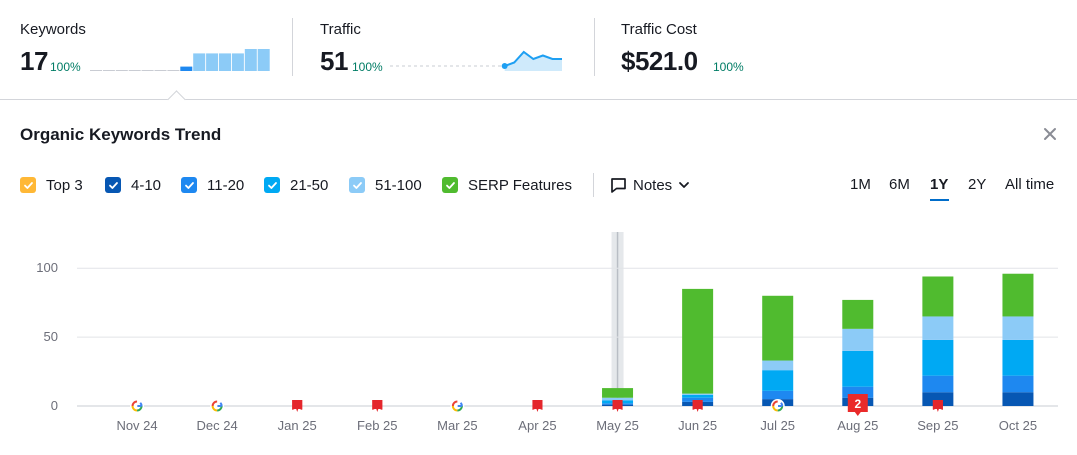 The image size is (1077, 455). I want to click on legend-11-20: 11-20, so click(212, 185).